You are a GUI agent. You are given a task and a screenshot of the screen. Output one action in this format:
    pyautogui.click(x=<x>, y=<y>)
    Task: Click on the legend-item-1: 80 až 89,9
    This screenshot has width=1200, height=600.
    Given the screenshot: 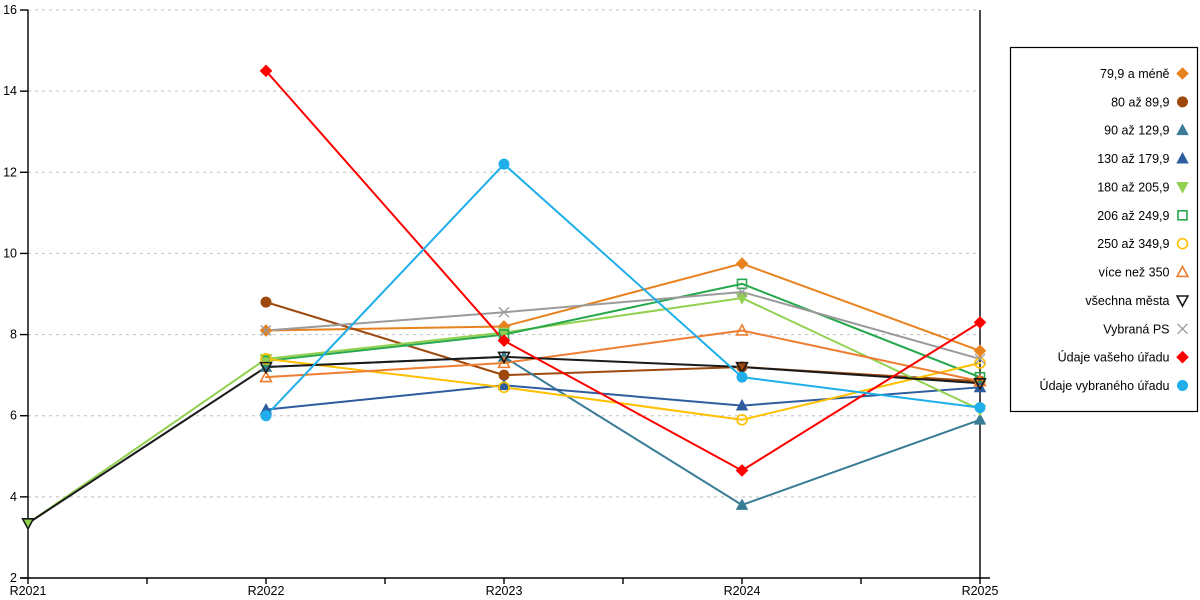 What is the action you would take?
    pyautogui.click(x=1149, y=102)
    